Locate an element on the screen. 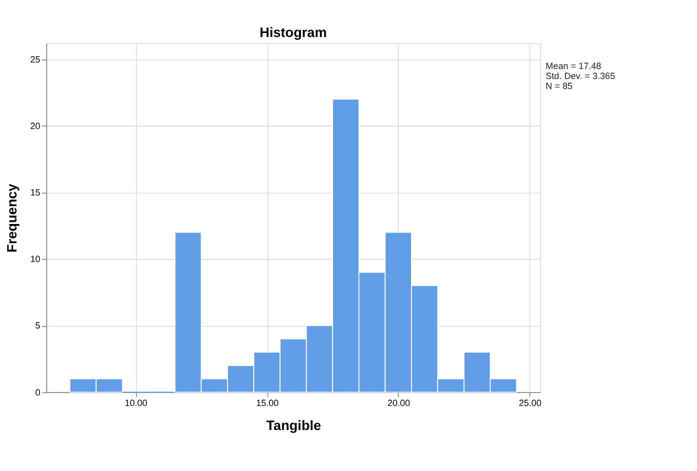 The height and width of the screenshot is (471, 697). x-tick-label: 15.00 is located at coordinates (267, 403).